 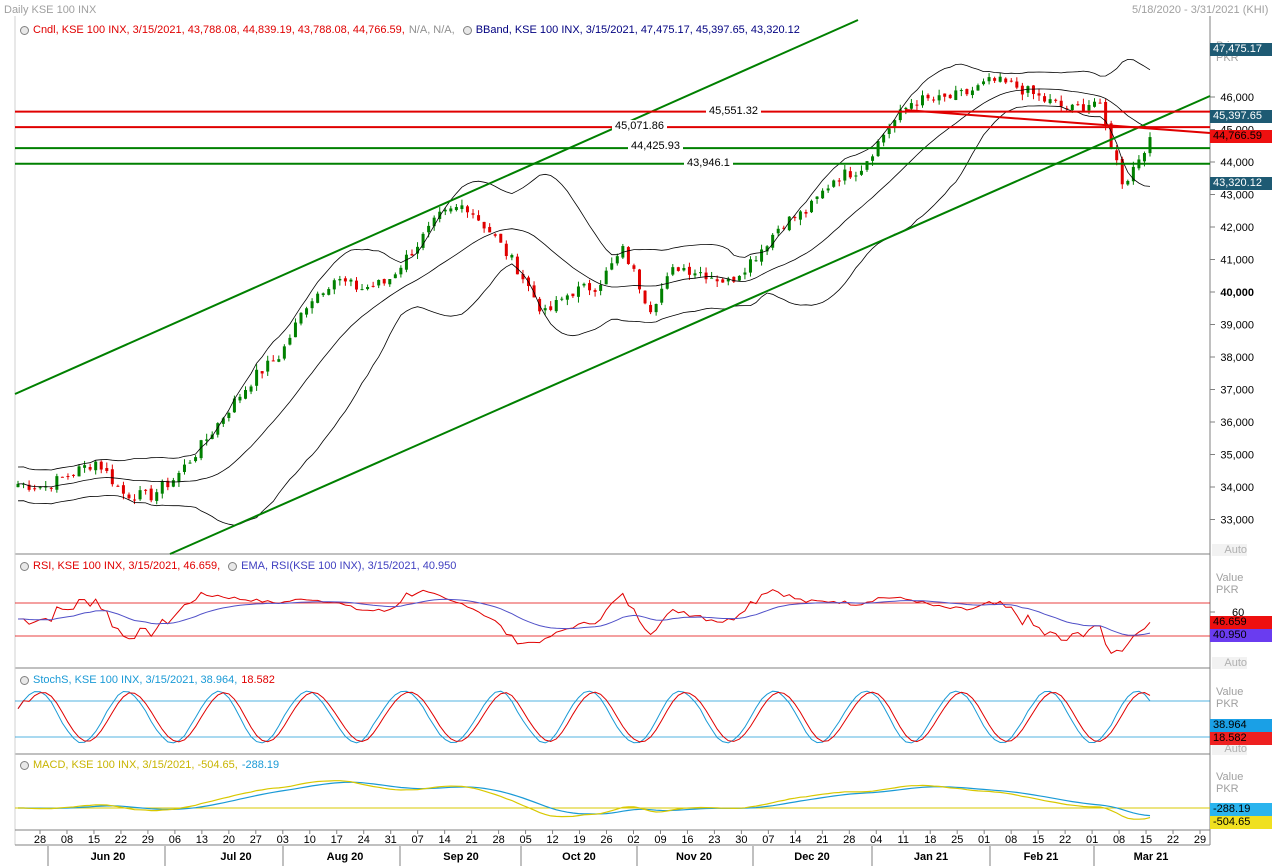 What do you see at coordinates (903, 840) in the screenshot?
I see `time-tick-label: 11` at bounding box center [903, 840].